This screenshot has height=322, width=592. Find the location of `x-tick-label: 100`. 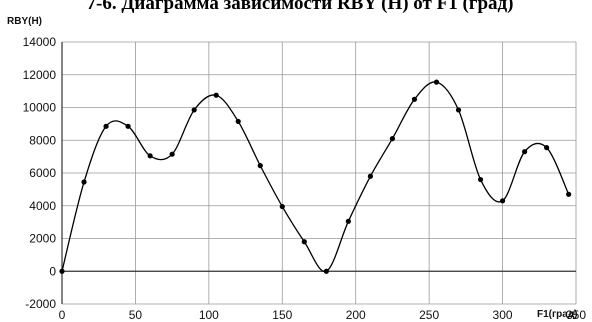

x-tick-label: 100 is located at coordinates (209, 315).